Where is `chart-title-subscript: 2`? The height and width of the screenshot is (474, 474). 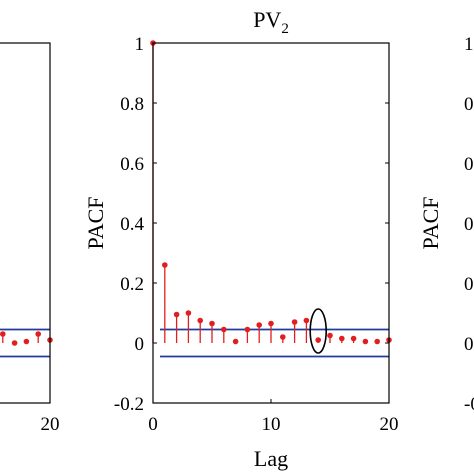
chart-title-subscript: 2 is located at coordinates (285, 29).